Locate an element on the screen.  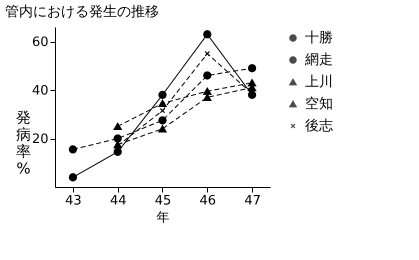
x-tick-label: 47 is located at coordinates (252, 201).